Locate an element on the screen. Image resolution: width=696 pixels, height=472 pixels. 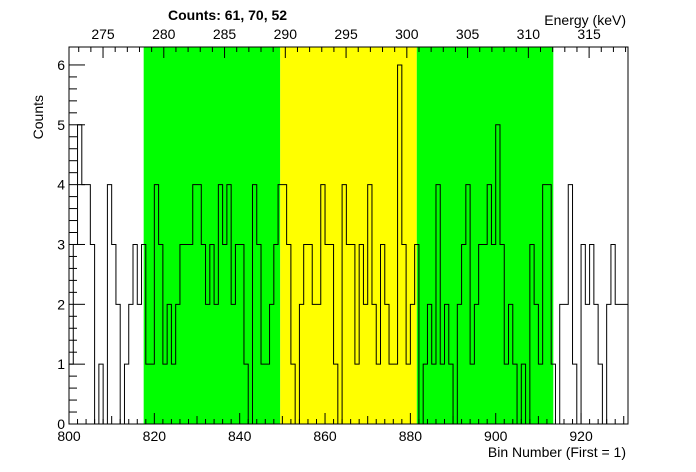
x-tick-label: 820 is located at coordinates (155, 436).